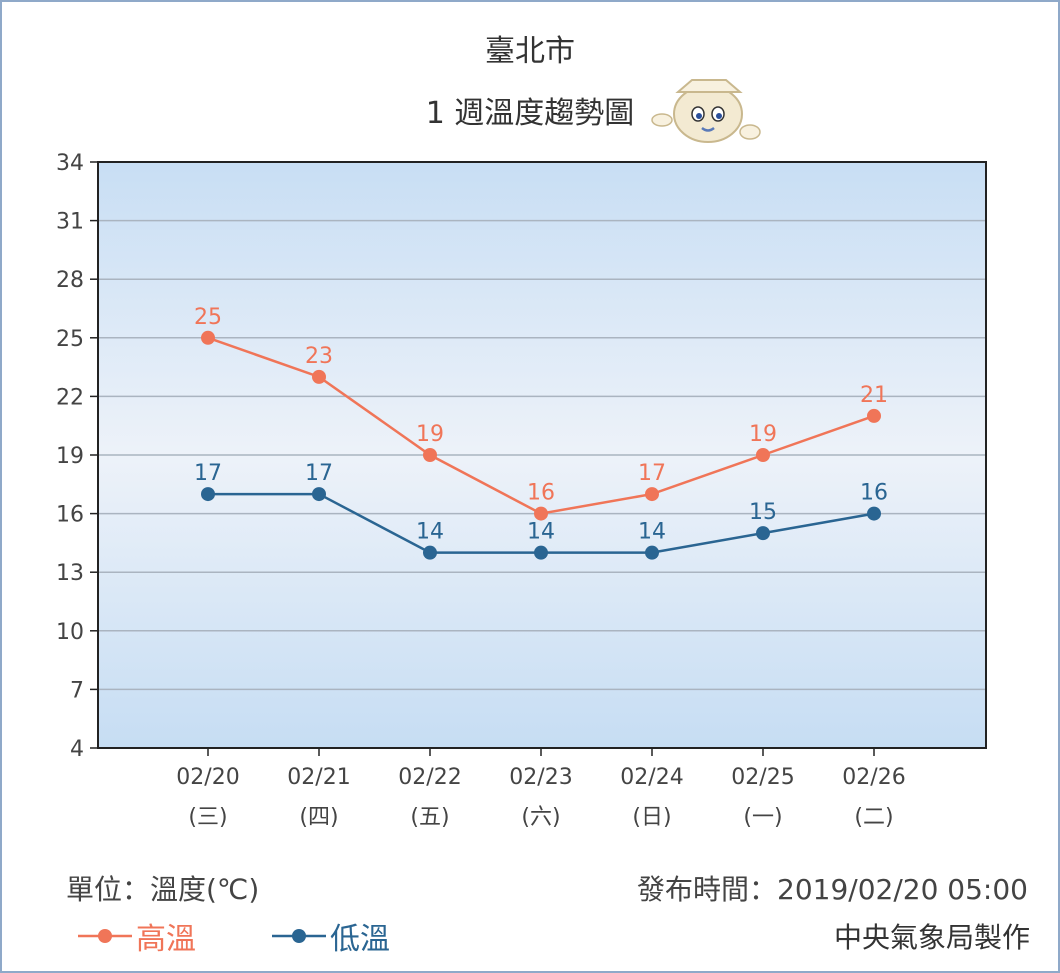  Describe the element at coordinates (530, 51) in the screenshot. I see `chart-title: 臺北市` at that location.